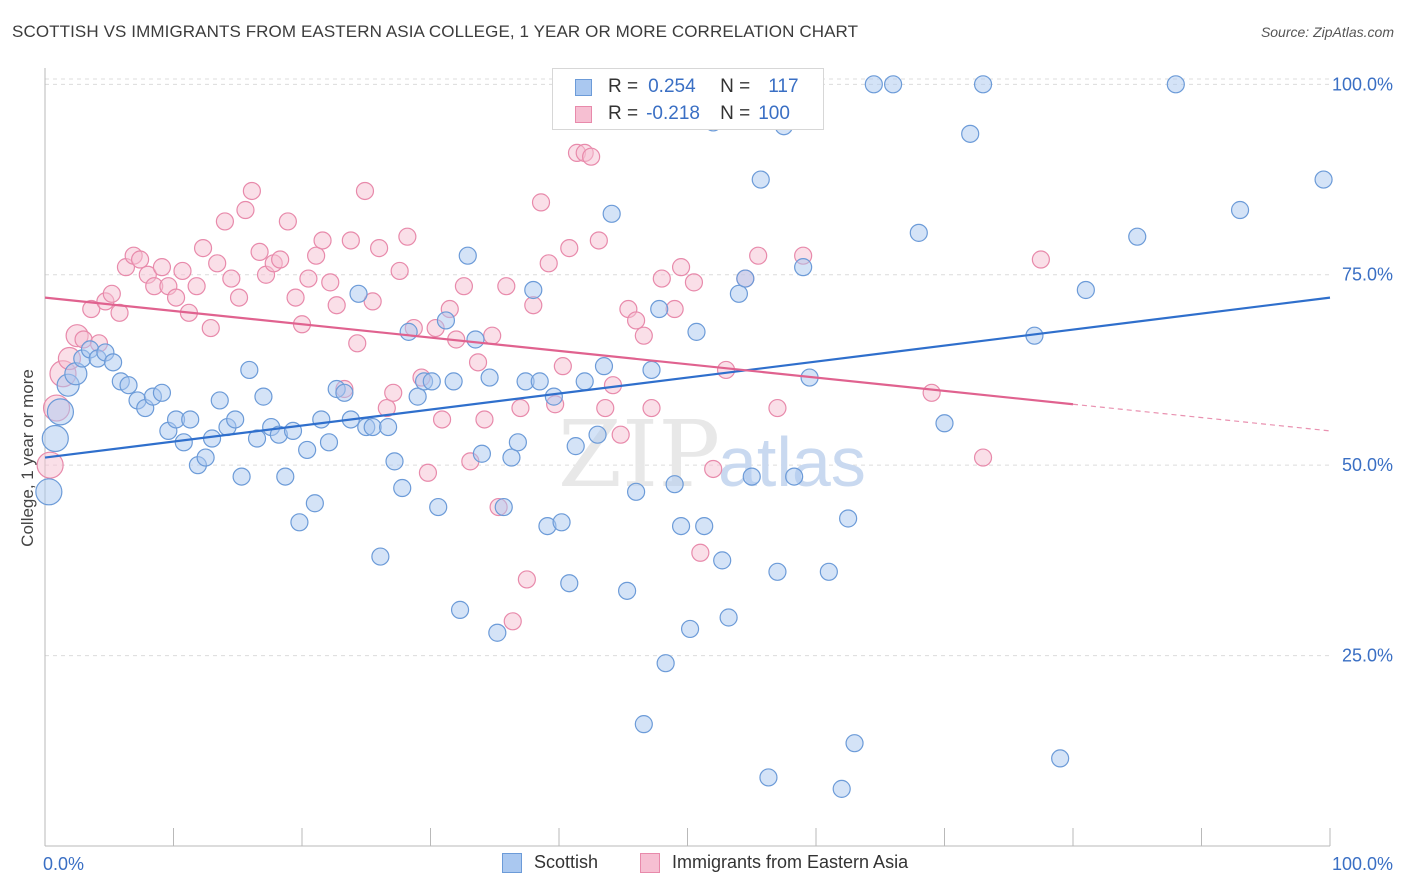 The height and width of the screenshot is (892, 1406). Describe the element at coordinates (583, 114) in the screenshot. I see `legend-swatch-immigrants` at that location.